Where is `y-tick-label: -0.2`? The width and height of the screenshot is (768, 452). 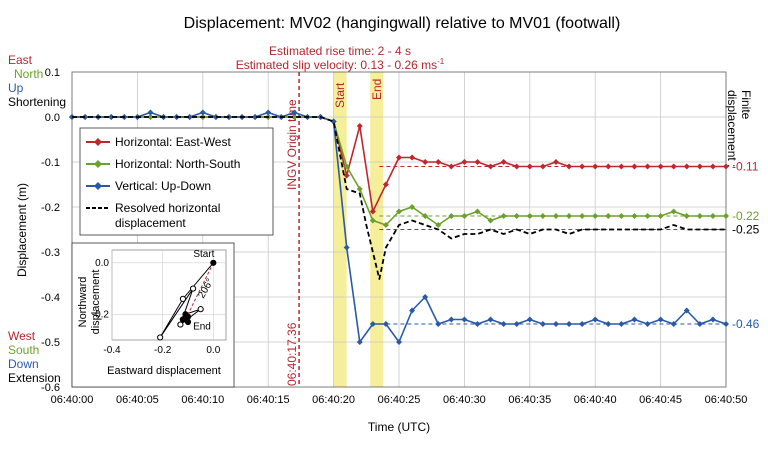
y-tick-label: -0.2 is located at coordinates (50, 208).